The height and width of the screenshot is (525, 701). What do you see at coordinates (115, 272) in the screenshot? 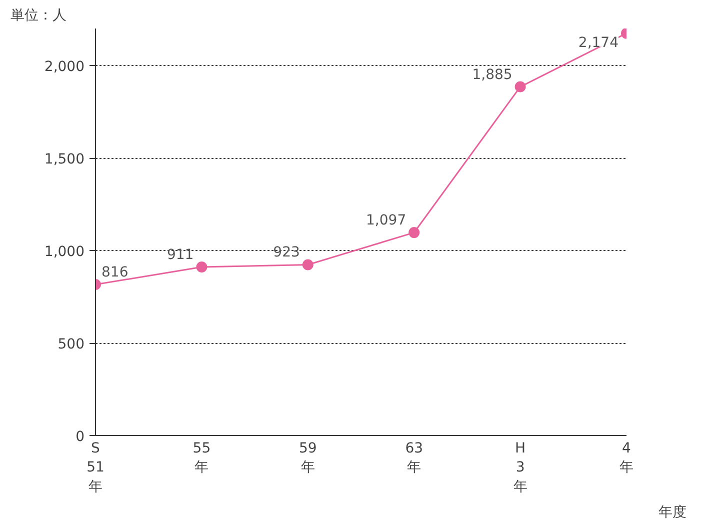
I see `data-label: 816` at bounding box center [115, 272].